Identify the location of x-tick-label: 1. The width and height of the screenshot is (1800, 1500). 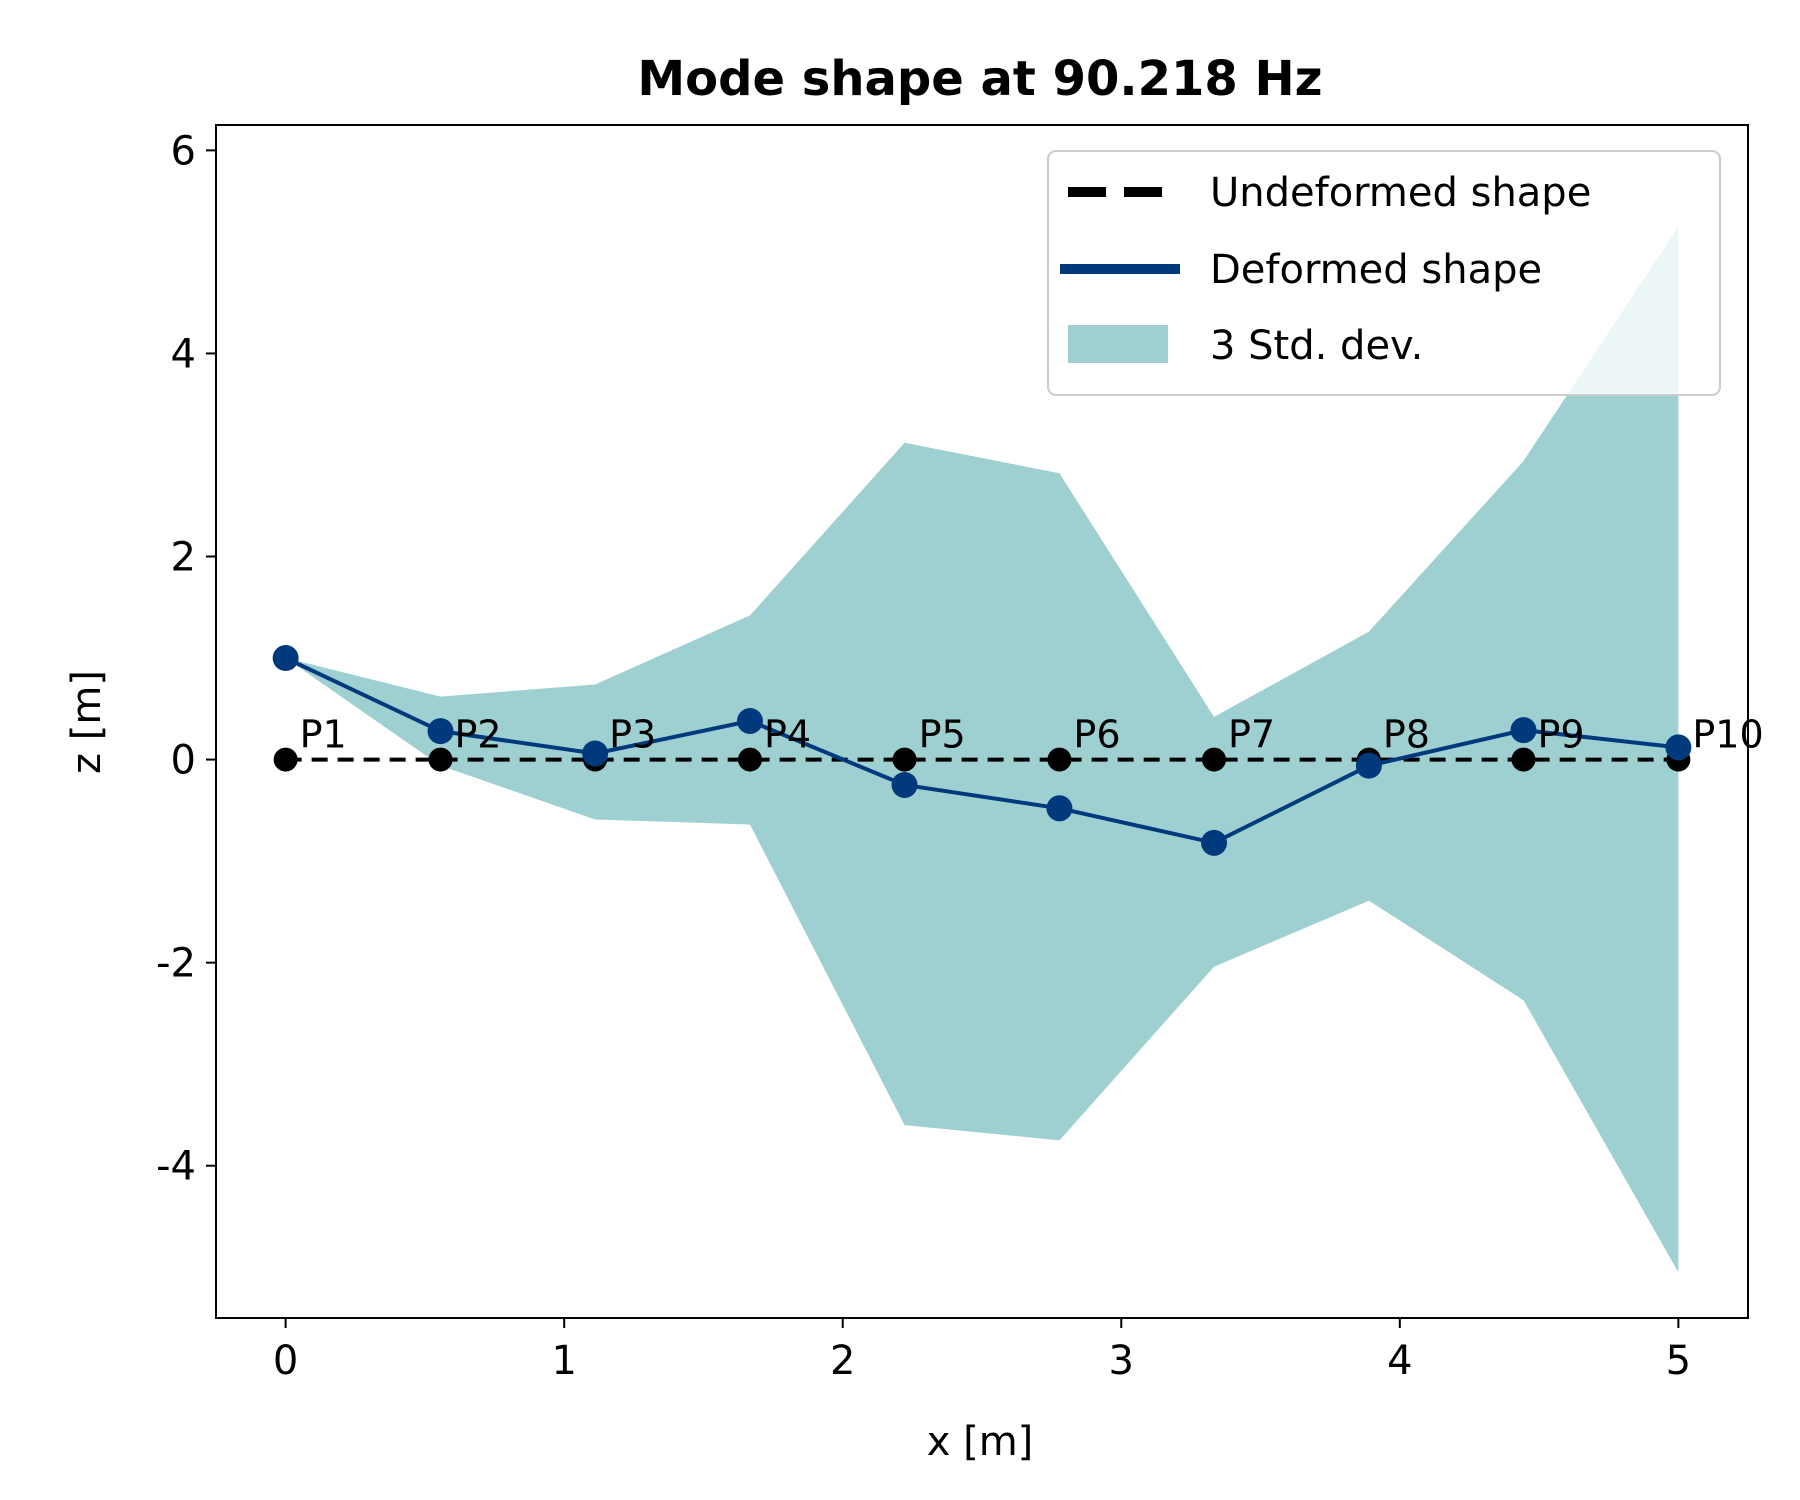
(563, 1361).